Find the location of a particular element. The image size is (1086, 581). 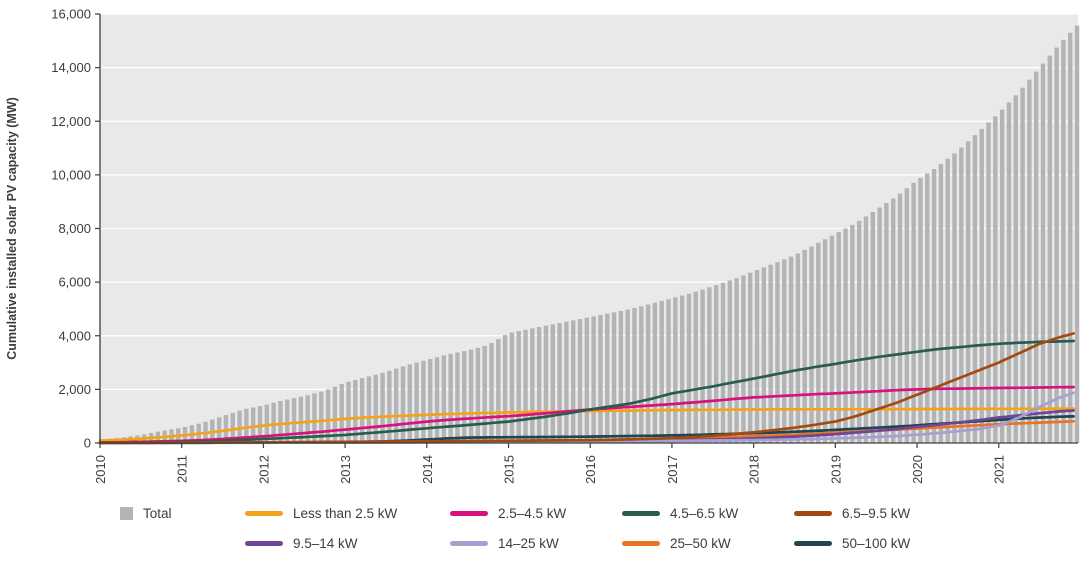

x-tick-label: 2013 is located at coordinates (345, 469).